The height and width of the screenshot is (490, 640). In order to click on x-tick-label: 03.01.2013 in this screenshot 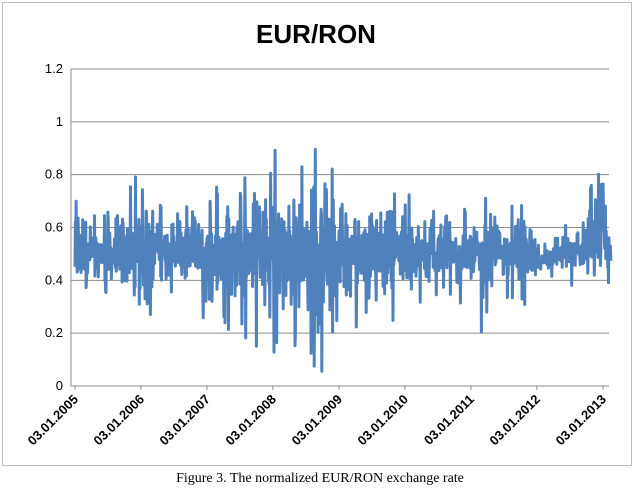, I will do `click(580, 420)`.